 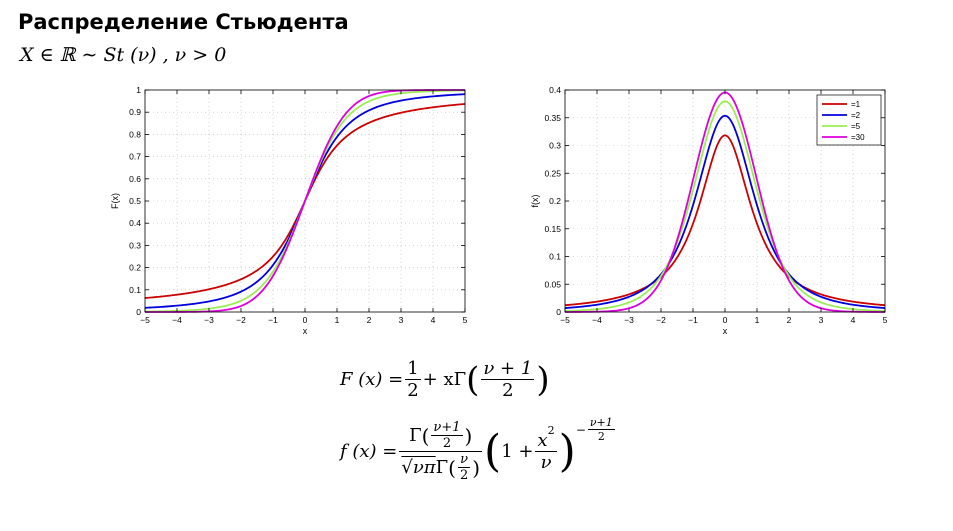 I want to click on denominator-gamma-arg-bottom: 2, so click(x=464, y=475).